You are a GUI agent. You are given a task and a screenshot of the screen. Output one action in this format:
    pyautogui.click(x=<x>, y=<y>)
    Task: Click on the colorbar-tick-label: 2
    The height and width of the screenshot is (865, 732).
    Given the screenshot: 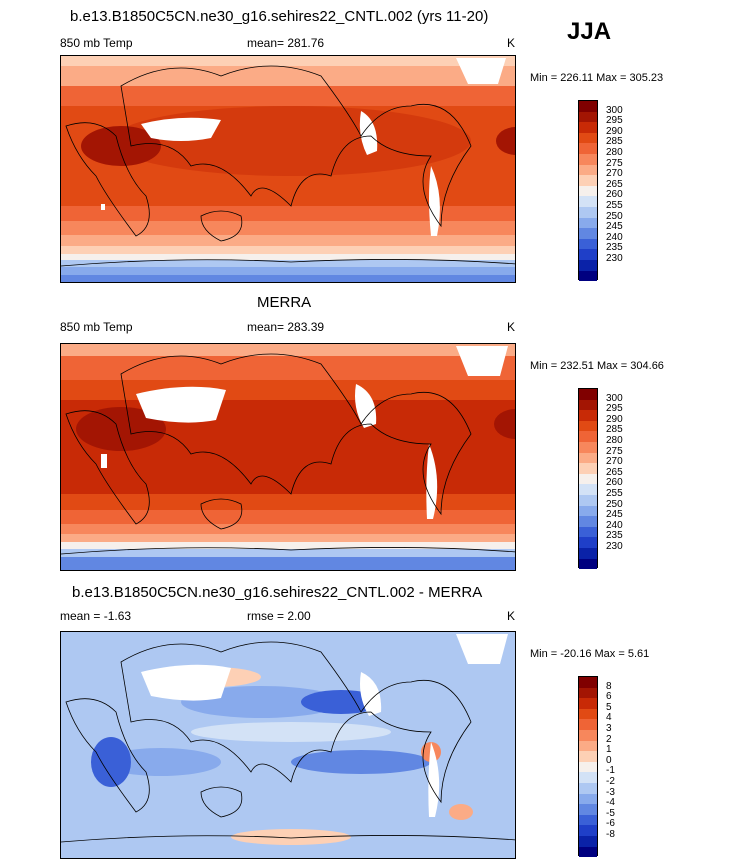 What is the action you would take?
    pyautogui.click(x=609, y=739)
    